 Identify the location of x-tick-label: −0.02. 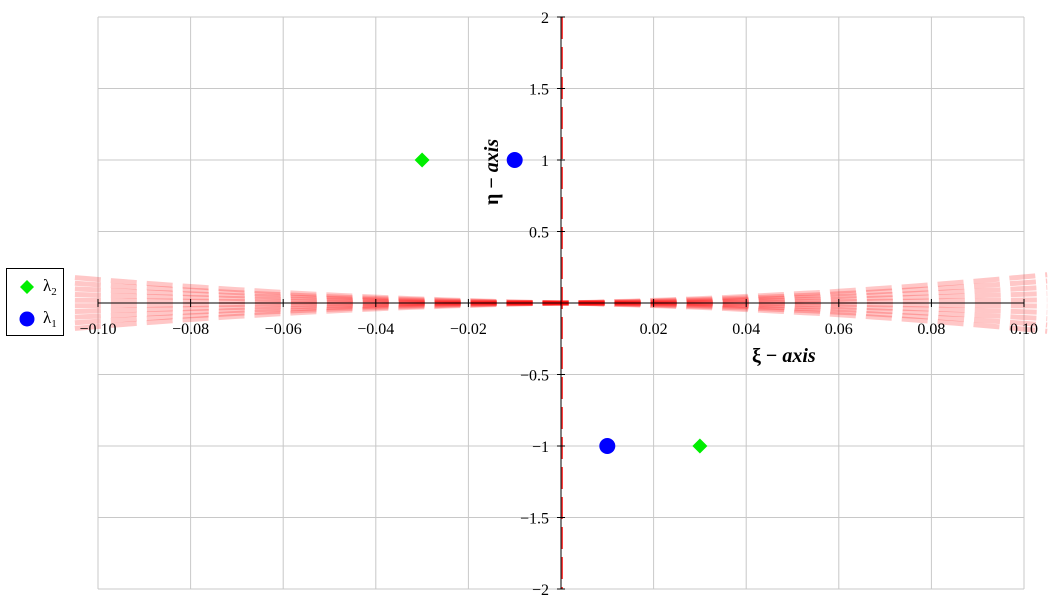
(468, 329).